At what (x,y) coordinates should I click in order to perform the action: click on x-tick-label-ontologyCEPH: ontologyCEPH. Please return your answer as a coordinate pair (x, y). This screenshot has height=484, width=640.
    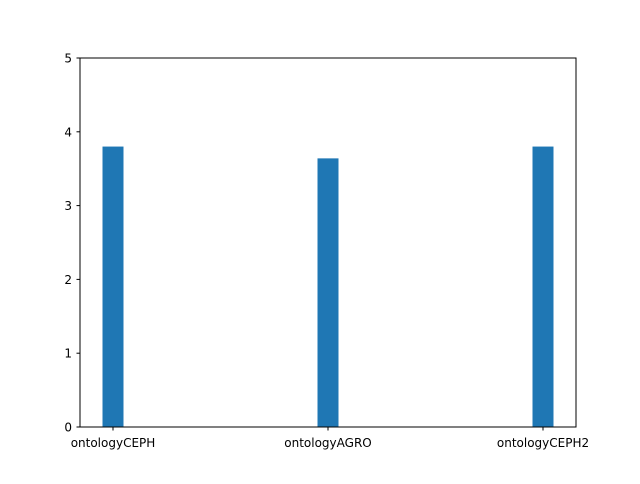
    Looking at the image, I should click on (113, 443).